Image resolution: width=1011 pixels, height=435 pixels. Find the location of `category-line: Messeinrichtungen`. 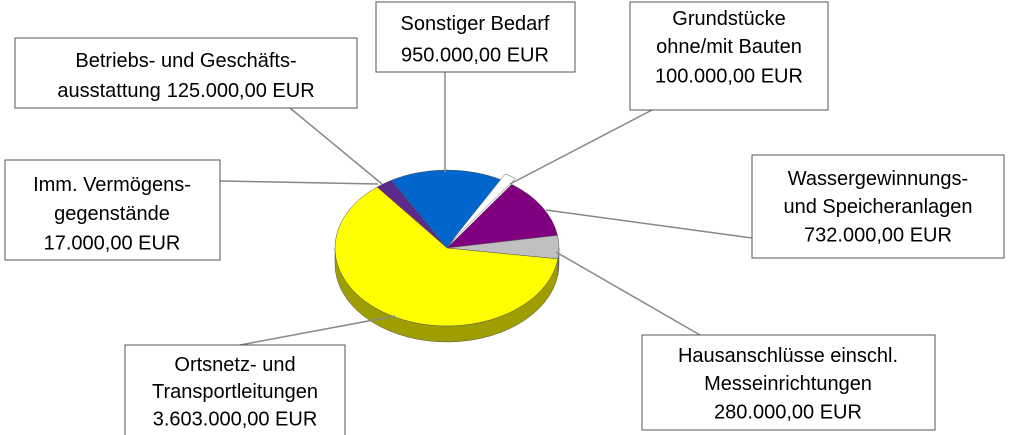

category-line: Messeinrichtungen is located at coordinates (788, 384).